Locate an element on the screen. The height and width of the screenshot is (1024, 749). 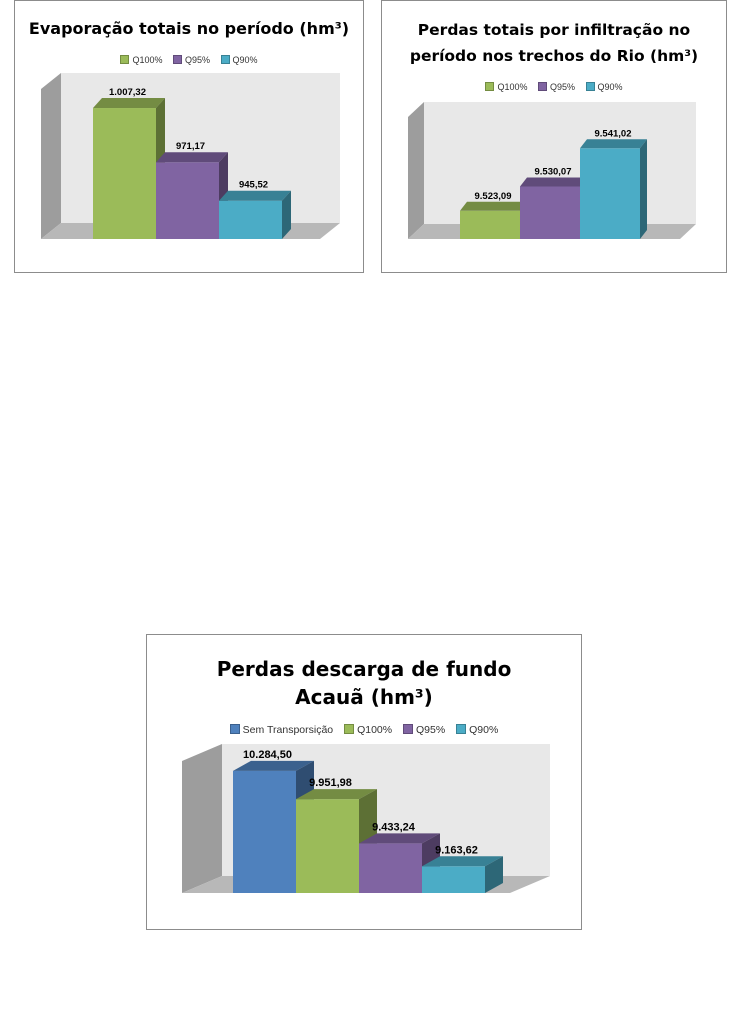
plot-area: 10.284,50 9.951,98 9.433,24 9.163,62 is located at coordinates (366, 818).